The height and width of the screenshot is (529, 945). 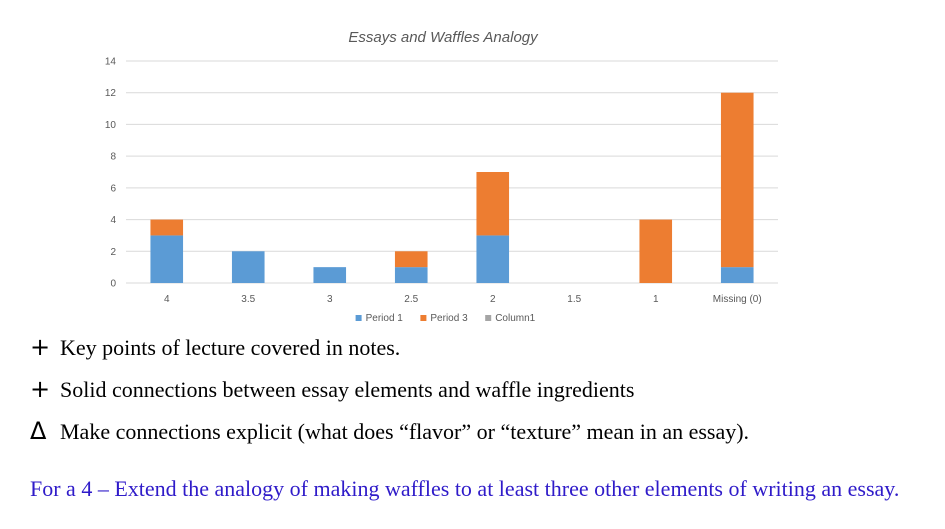 I want to click on legend-label: Period 1, so click(x=385, y=318).